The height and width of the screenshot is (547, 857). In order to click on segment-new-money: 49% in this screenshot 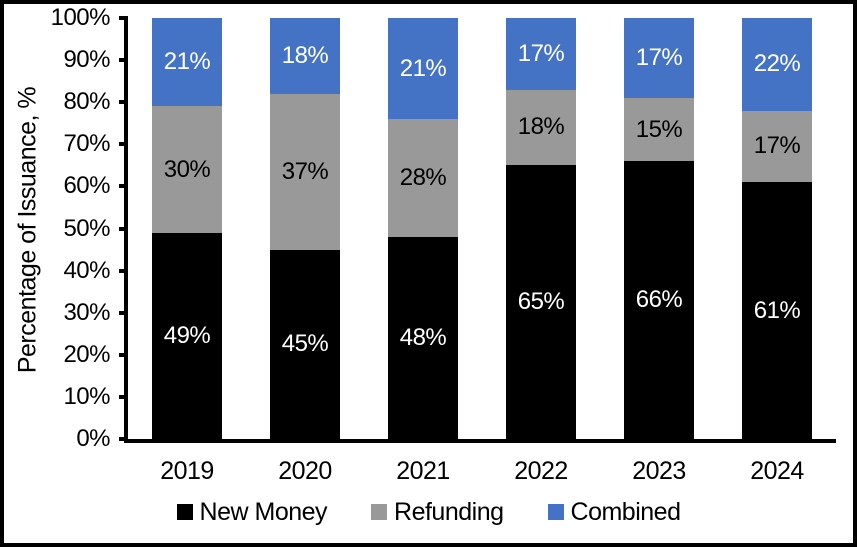, I will do `click(187, 335)`.